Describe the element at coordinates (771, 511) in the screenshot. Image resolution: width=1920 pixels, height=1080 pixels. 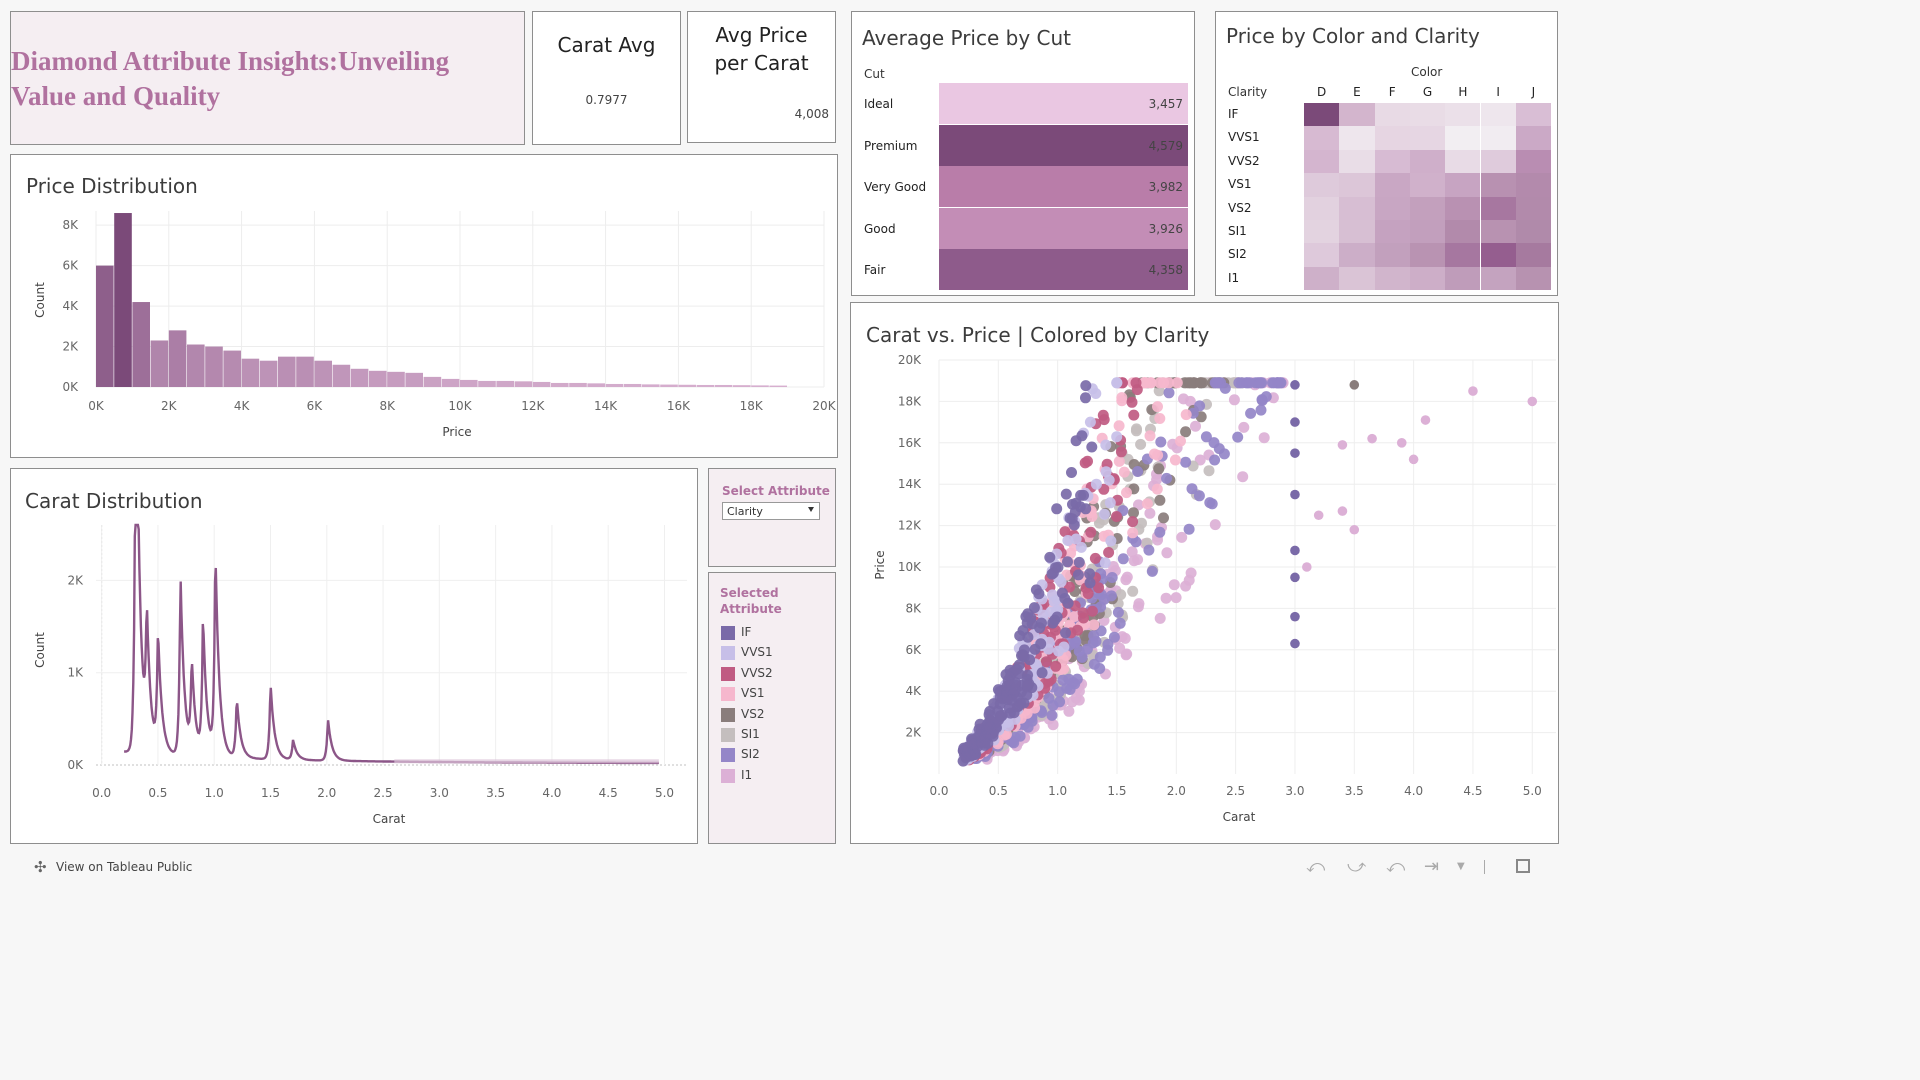
I see `attribute-dropdown: Clarity` at that location.